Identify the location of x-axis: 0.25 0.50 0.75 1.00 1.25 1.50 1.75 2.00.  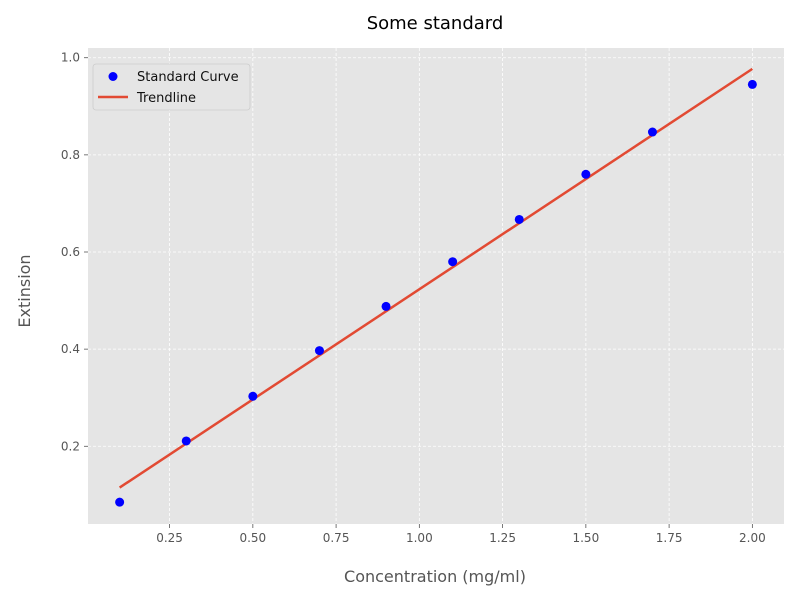
(461, 534).